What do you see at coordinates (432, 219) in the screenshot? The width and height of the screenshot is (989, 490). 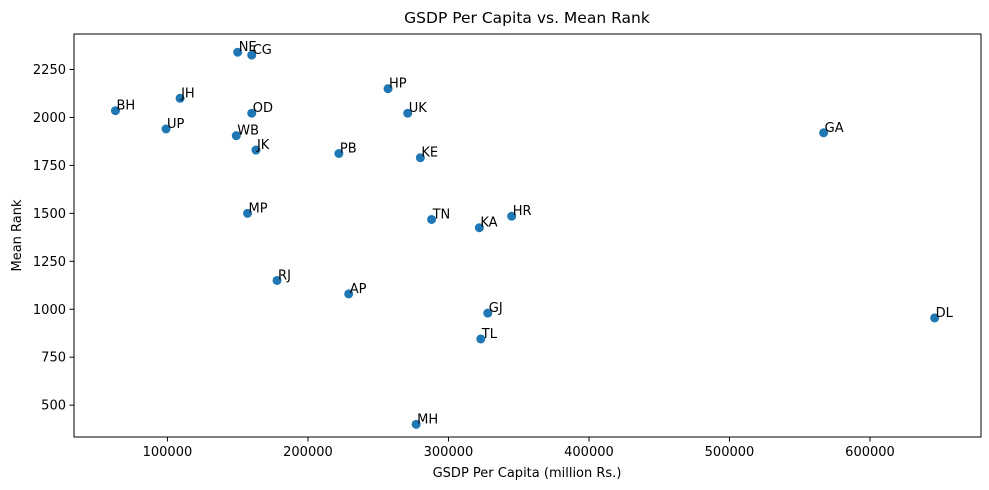 I see `data-point-tn` at bounding box center [432, 219].